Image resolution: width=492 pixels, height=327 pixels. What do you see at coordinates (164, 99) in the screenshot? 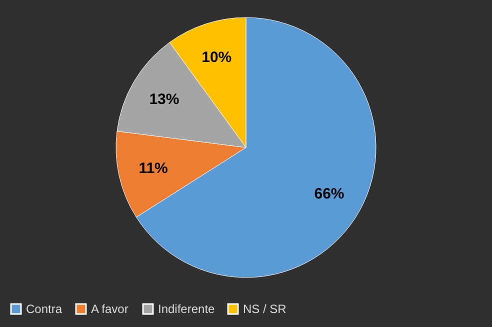
I see `data-label: 13%` at bounding box center [164, 99].